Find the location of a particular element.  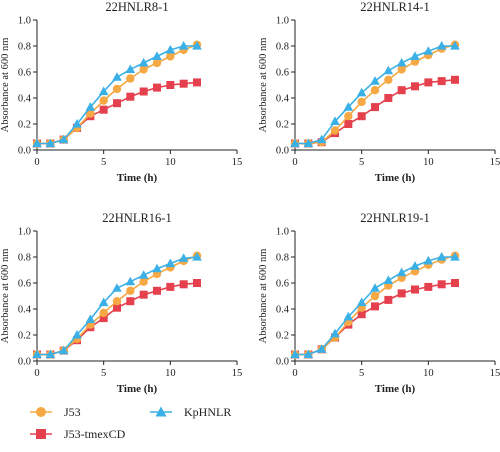

panel-22hnlr19-1-y-tick-label: 1.0 is located at coordinates (282, 232).